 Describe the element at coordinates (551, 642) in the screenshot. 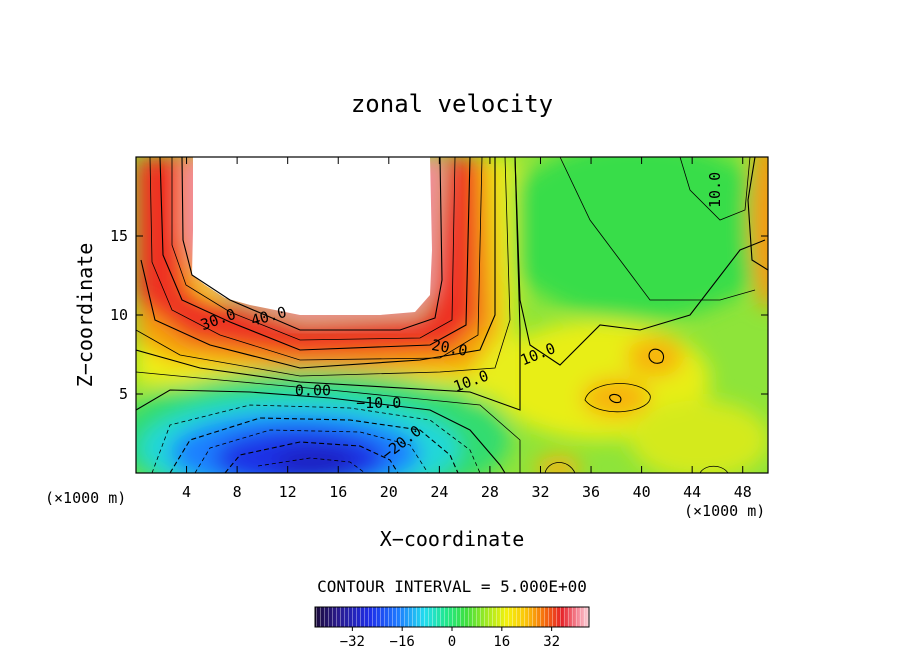

I see `colorbar-tick-label: 32` at that location.